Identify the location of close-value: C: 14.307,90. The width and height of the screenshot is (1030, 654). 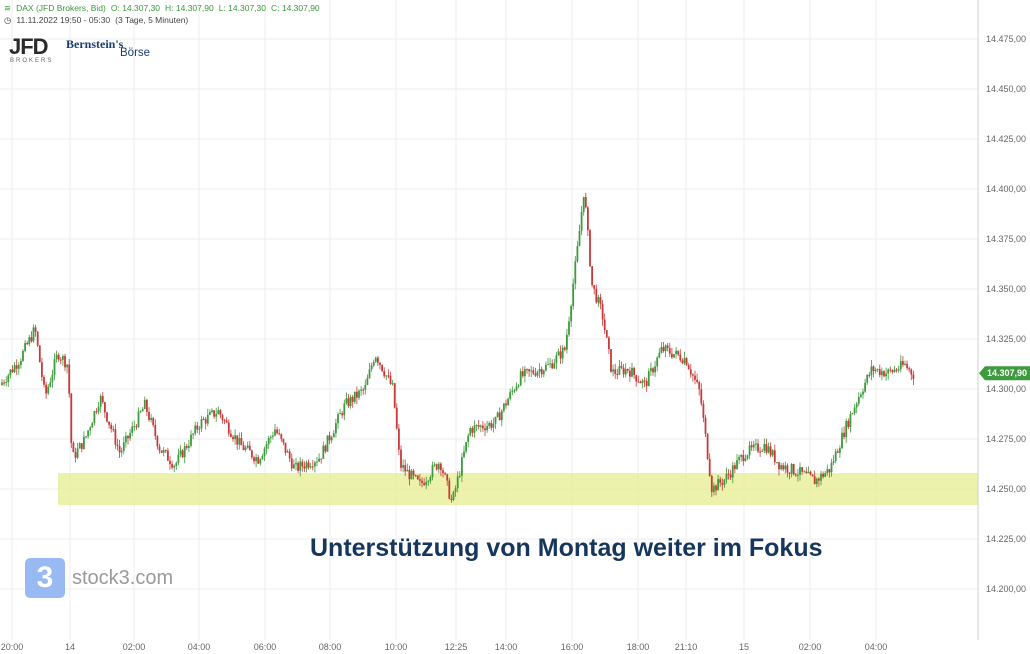
(295, 8).